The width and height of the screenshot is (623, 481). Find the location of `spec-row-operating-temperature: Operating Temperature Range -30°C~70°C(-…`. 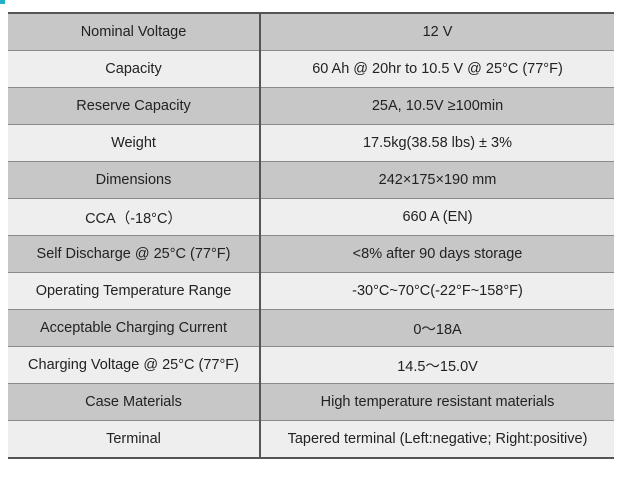

spec-row-operating-temperature: Operating Temperature Range -30°C~70°C(-… is located at coordinates (311, 291).